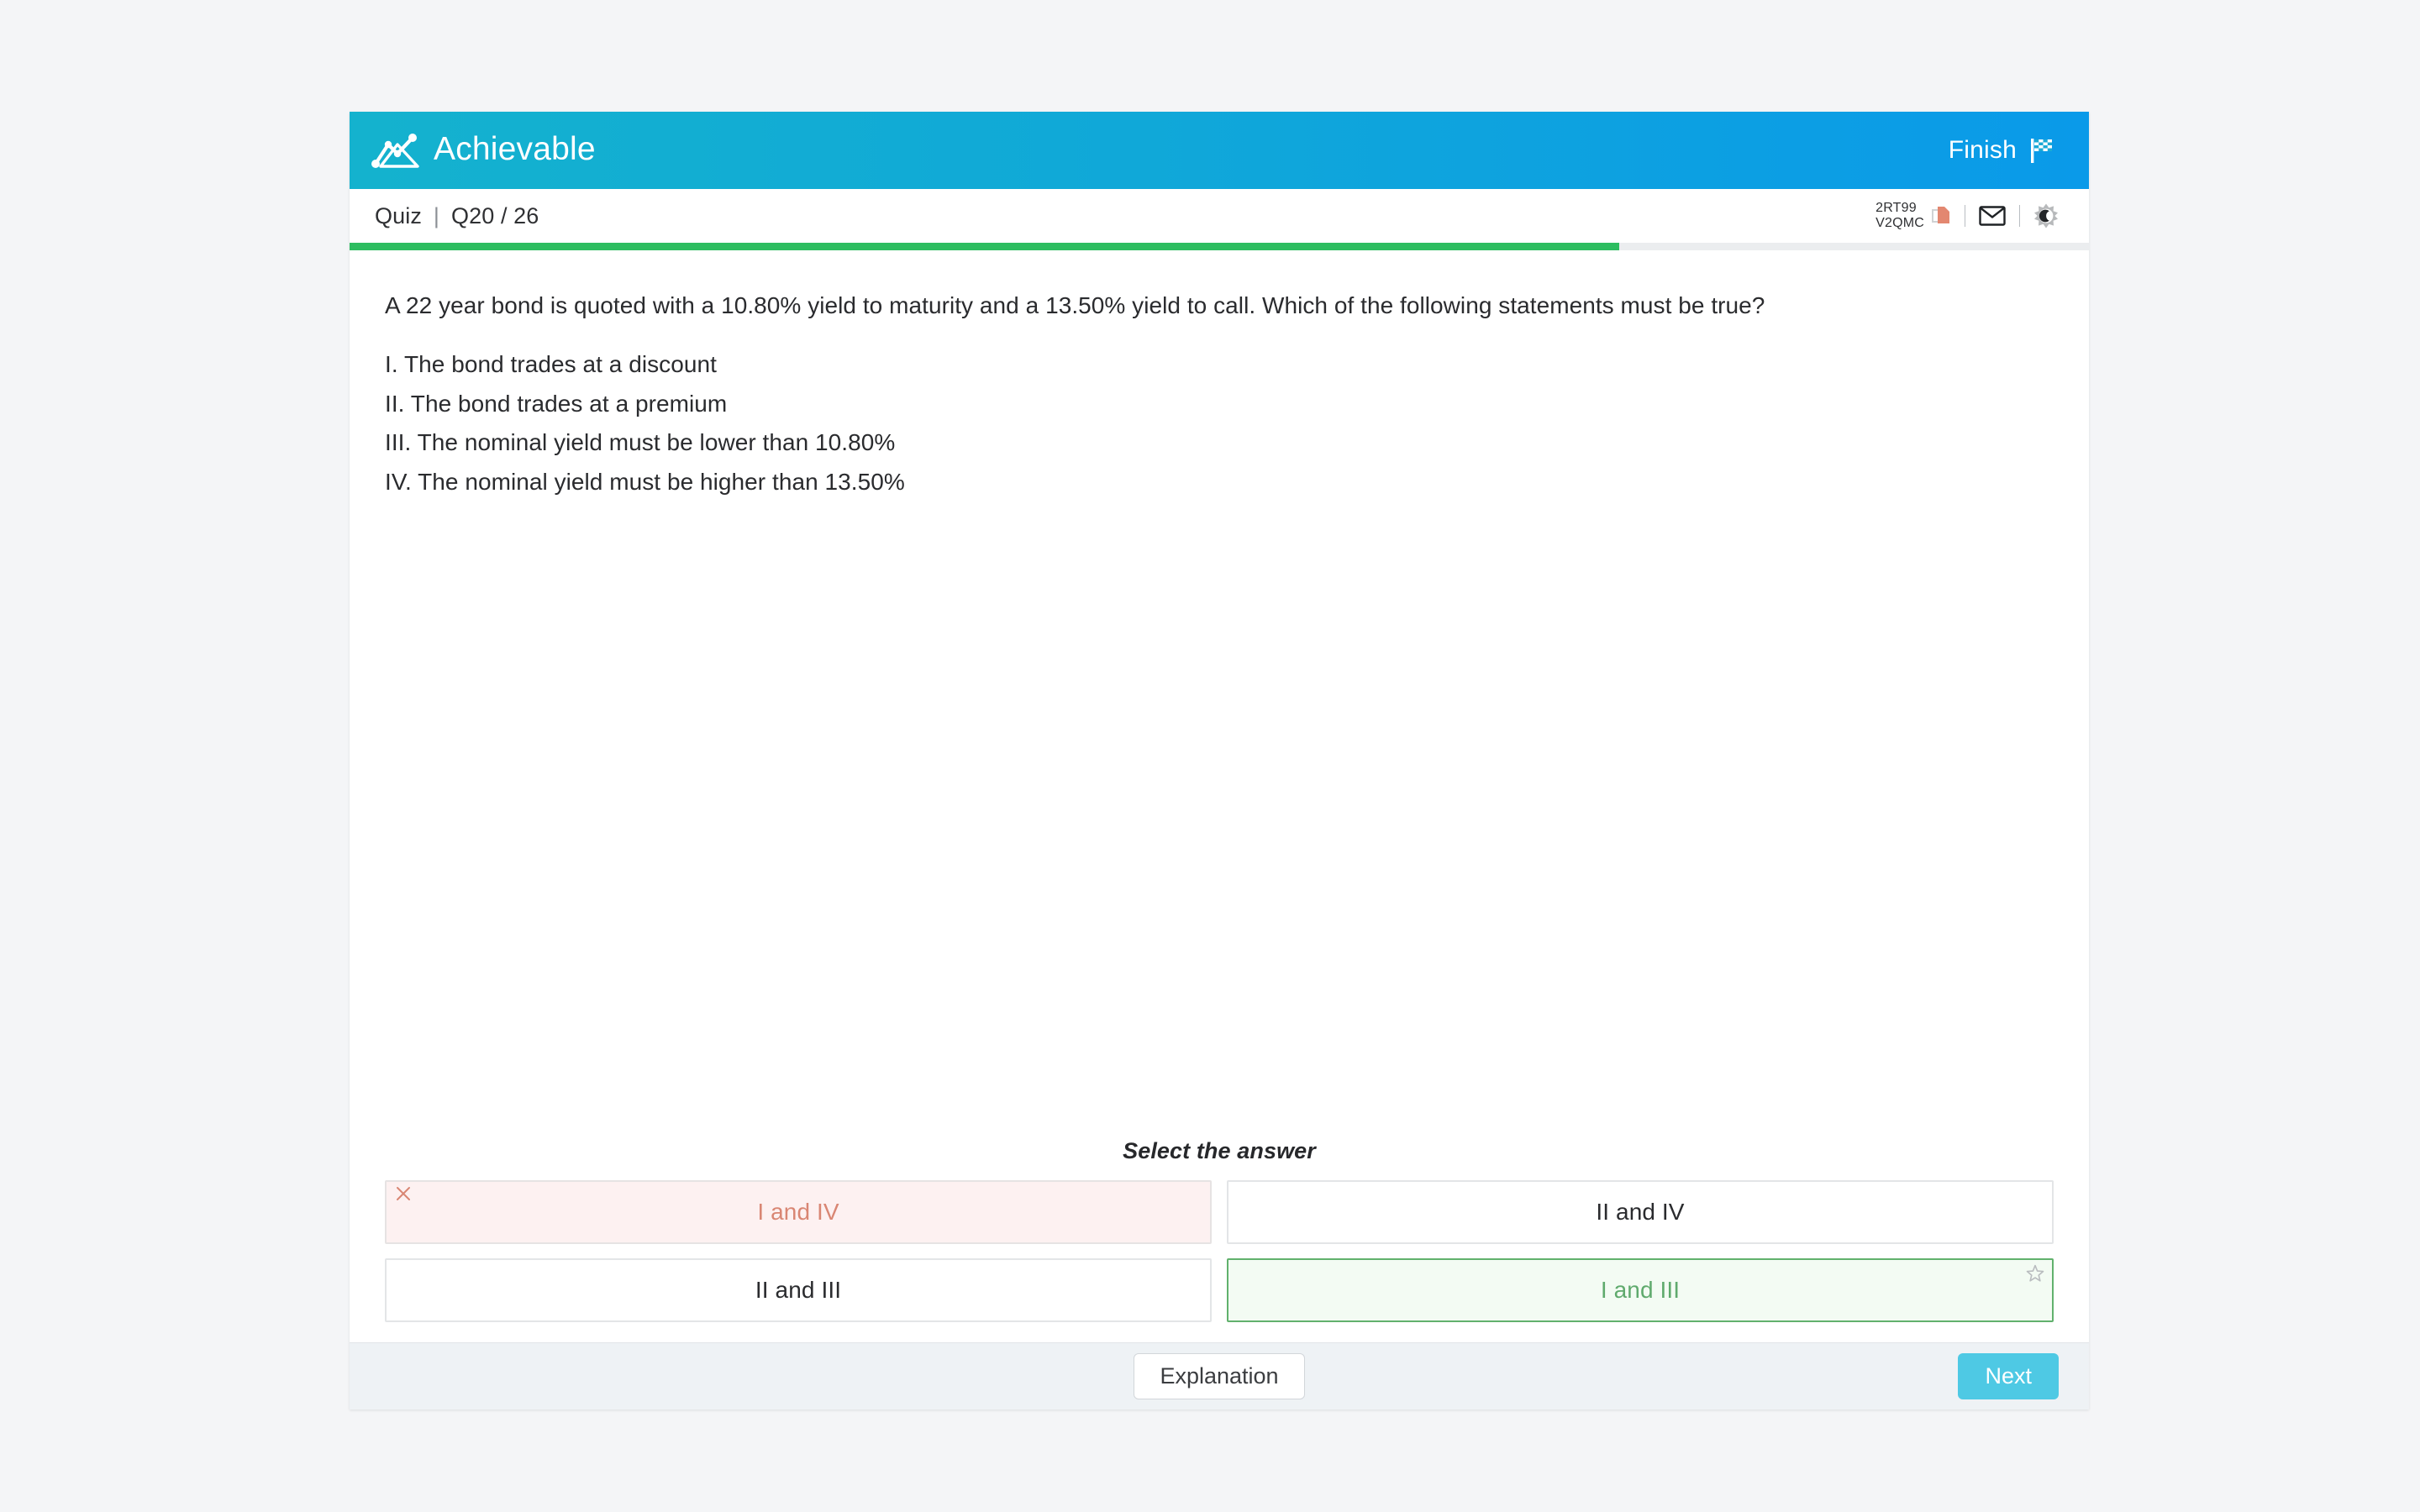  What do you see at coordinates (1219, 150) in the screenshot?
I see `app-header: Achievable Finish` at bounding box center [1219, 150].